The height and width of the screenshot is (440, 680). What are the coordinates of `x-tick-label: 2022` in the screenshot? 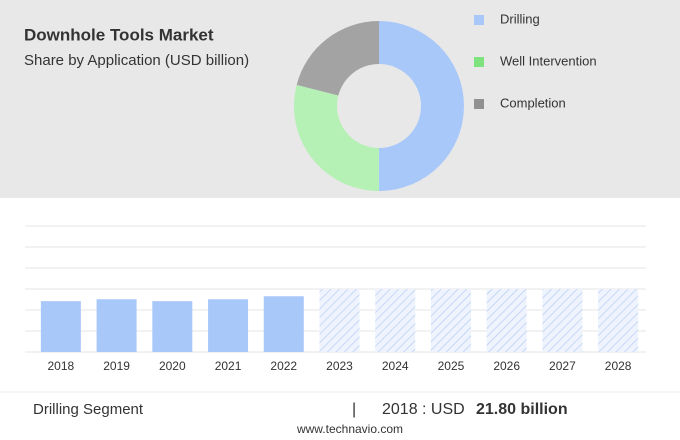 It's located at (283, 366).